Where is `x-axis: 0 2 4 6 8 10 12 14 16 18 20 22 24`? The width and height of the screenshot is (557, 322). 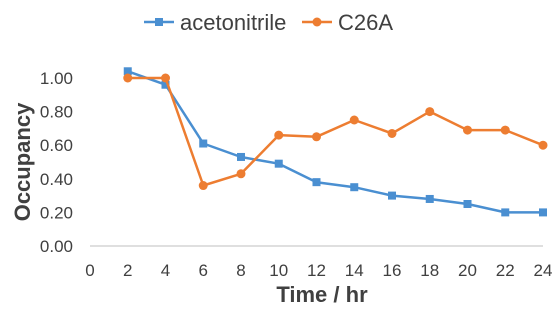
x-axis: 0 2 4 6 8 10 12 14 16 18 20 22 24 is located at coordinates (319, 262).